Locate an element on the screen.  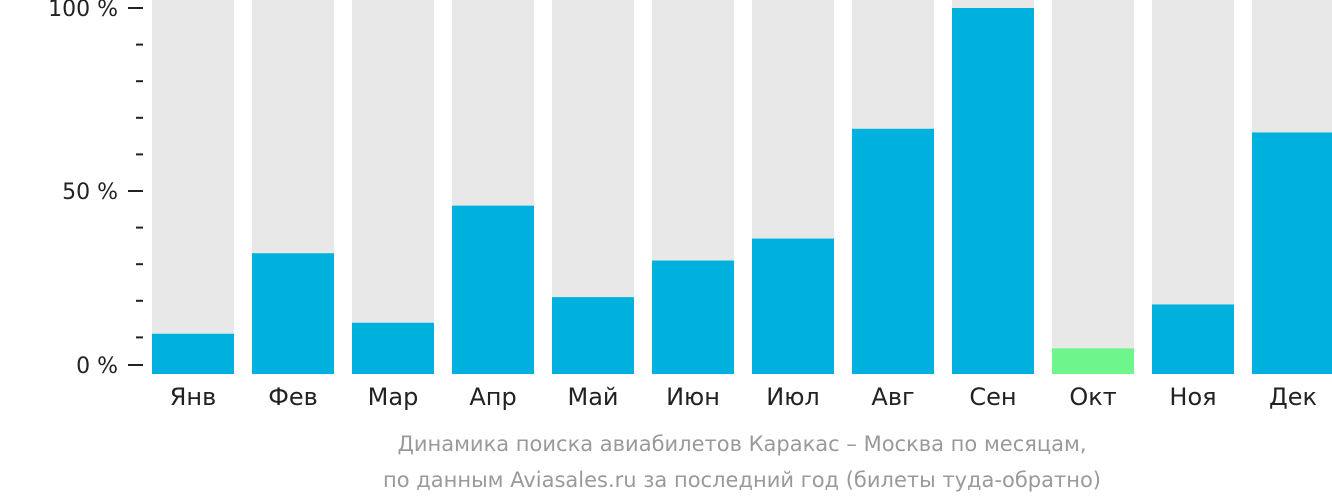
x-tick-label: Сен is located at coordinates (992, 397).